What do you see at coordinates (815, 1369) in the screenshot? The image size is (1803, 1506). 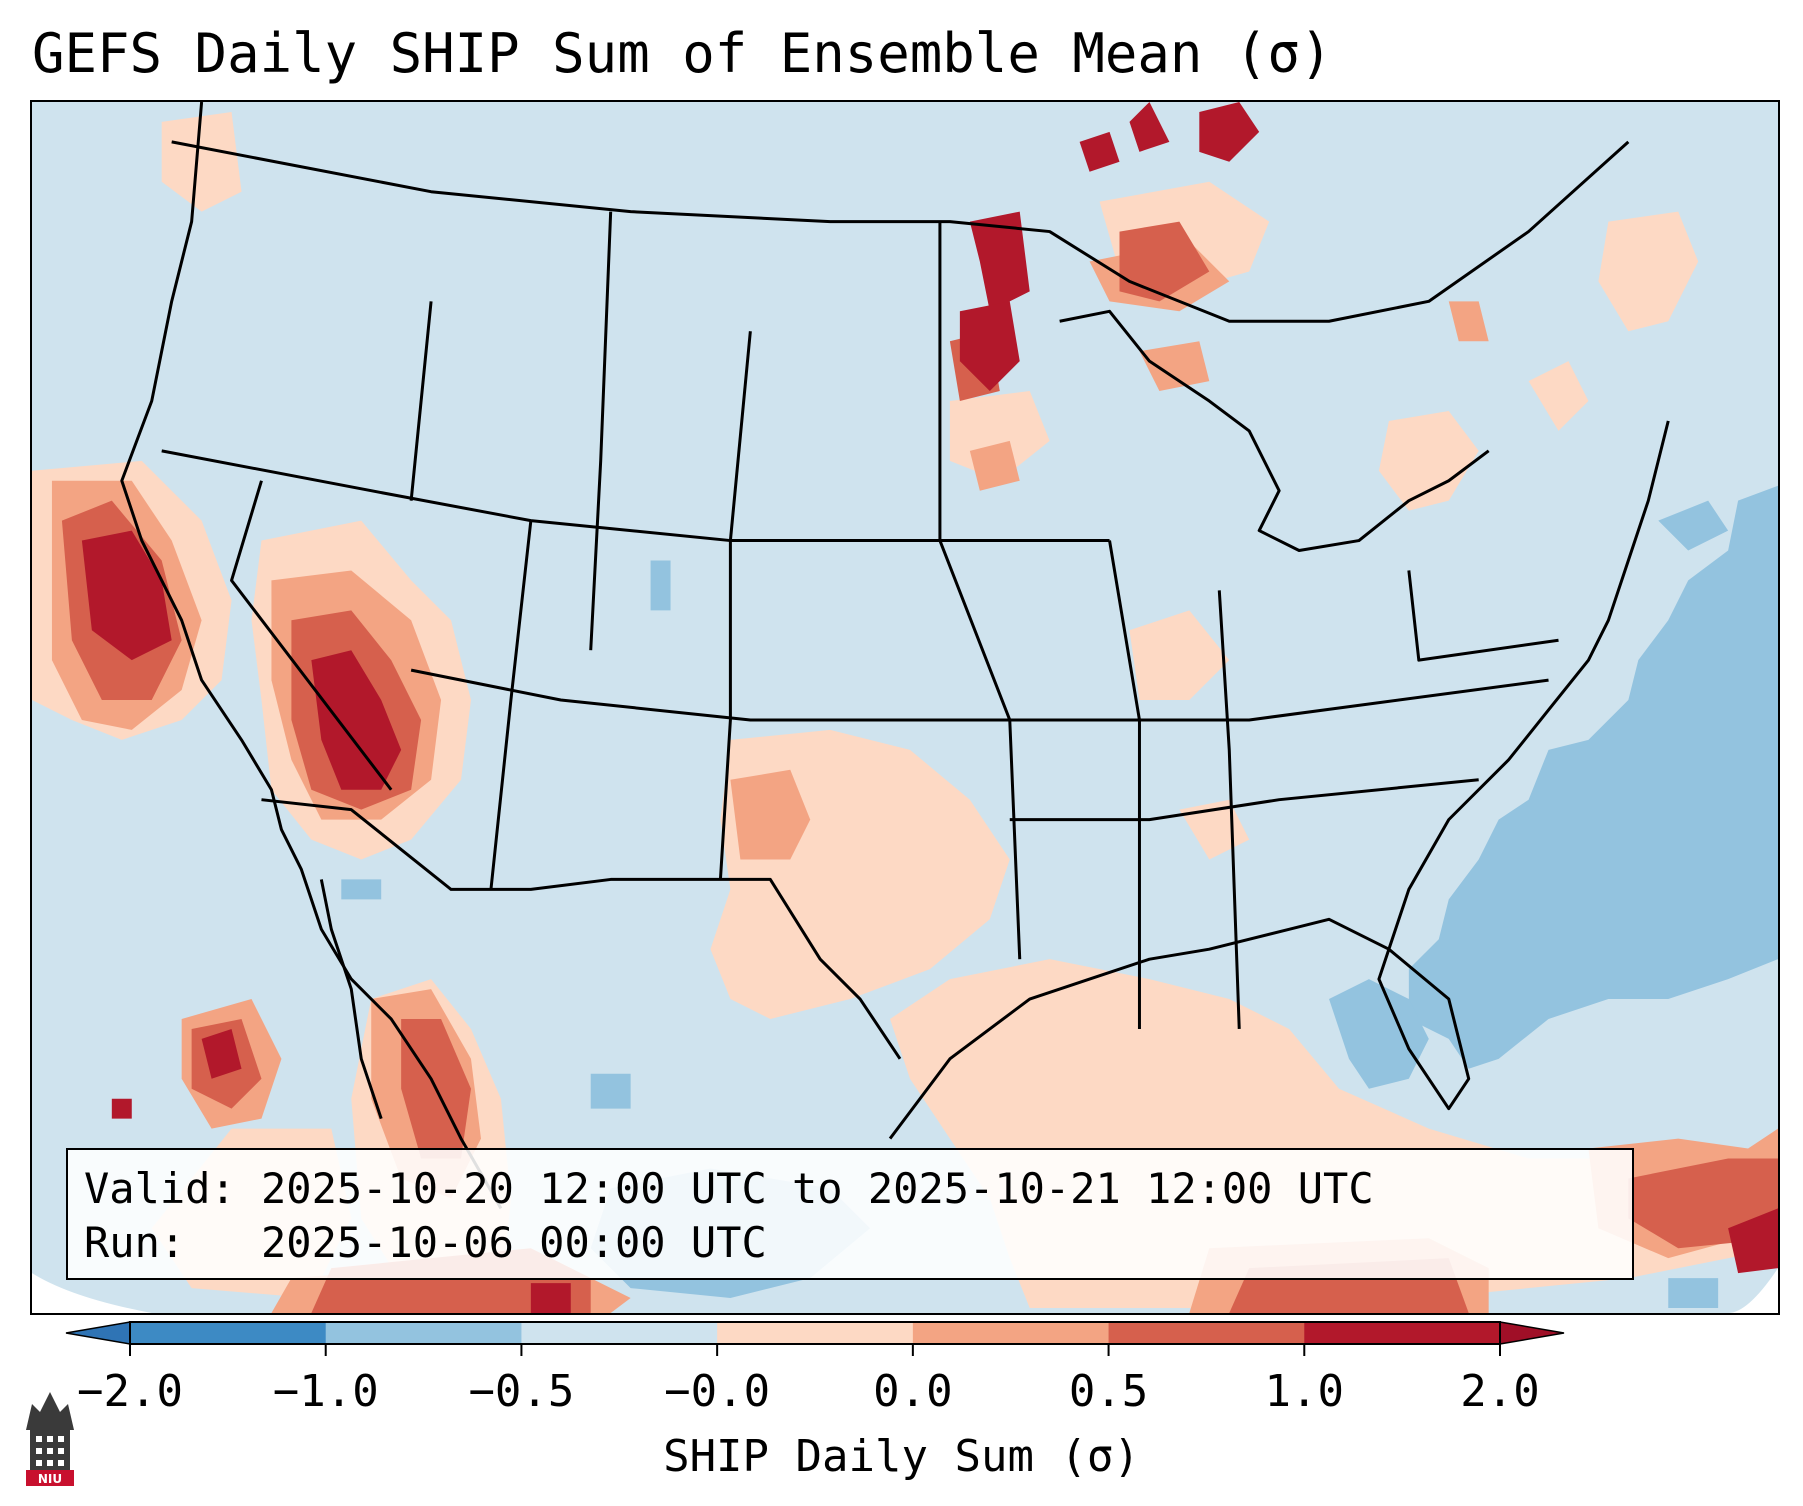 I see `colorbar: −2.0 −1.0 −0.5 −0.0 0.0 0.5 1.0 2.0` at bounding box center [815, 1369].